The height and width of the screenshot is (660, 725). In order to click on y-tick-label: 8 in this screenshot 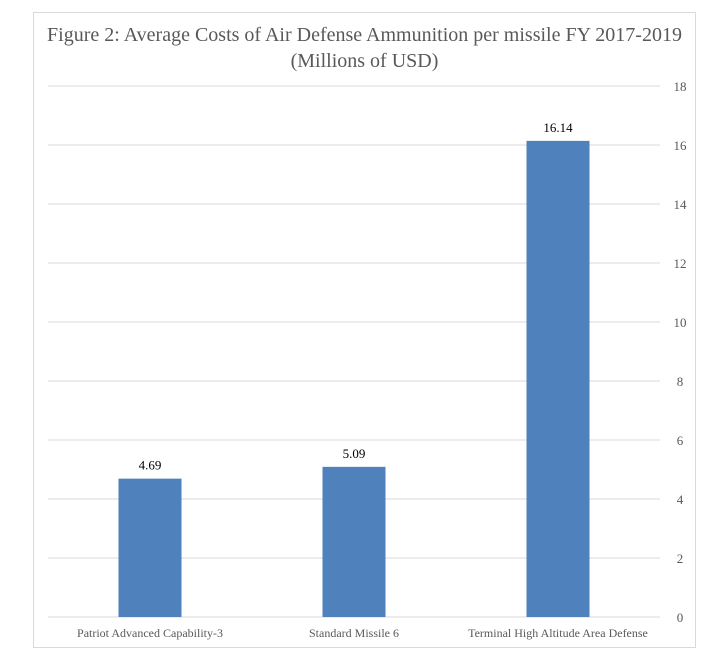, I will do `click(680, 381)`.